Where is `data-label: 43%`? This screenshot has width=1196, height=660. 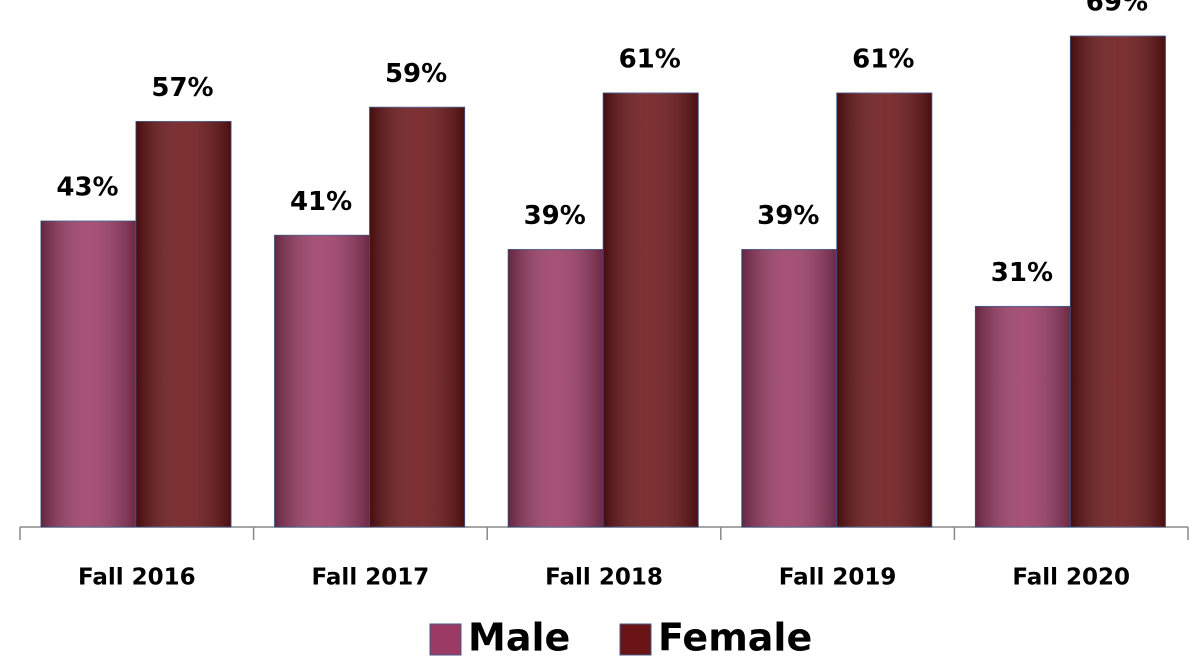 data-label: 43% is located at coordinates (87, 188).